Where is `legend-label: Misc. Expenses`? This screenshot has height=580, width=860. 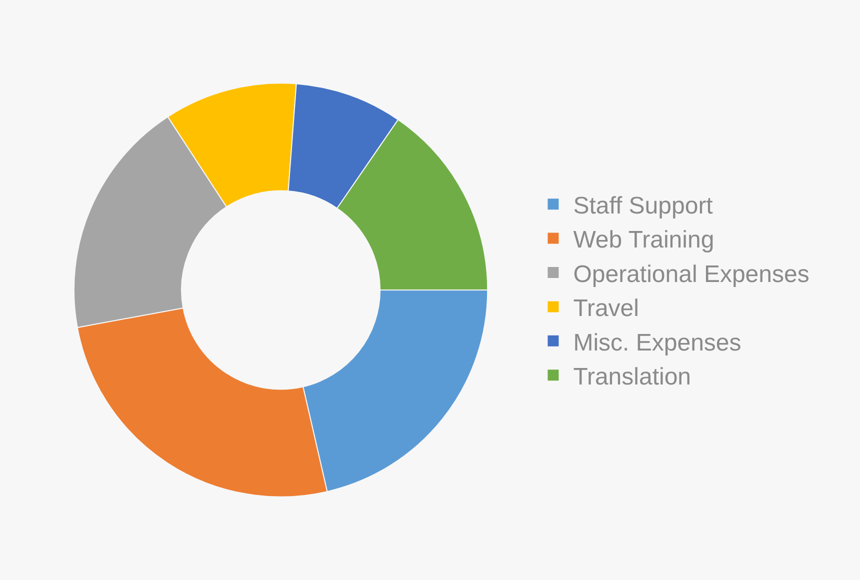
legend-label: Misc. Expenses is located at coordinates (657, 342).